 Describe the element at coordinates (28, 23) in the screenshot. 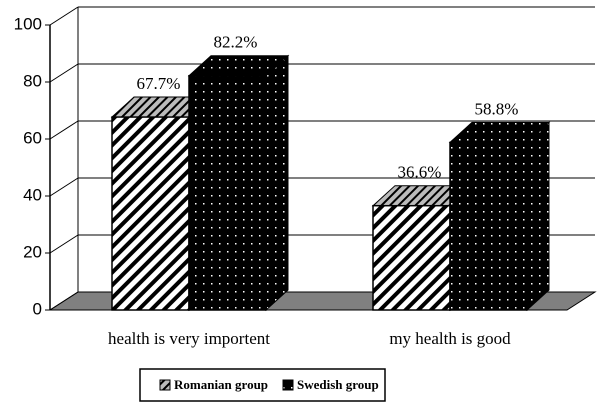

I see `y-tick-label: 100` at that location.